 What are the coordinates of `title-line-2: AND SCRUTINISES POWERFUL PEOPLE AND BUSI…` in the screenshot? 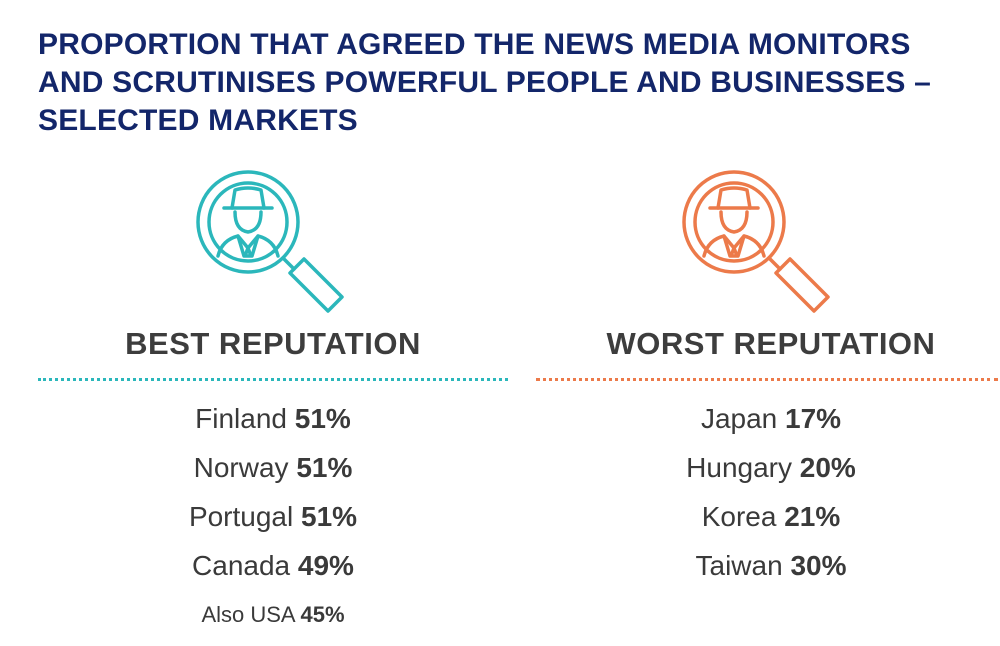 It's located at (485, 82).